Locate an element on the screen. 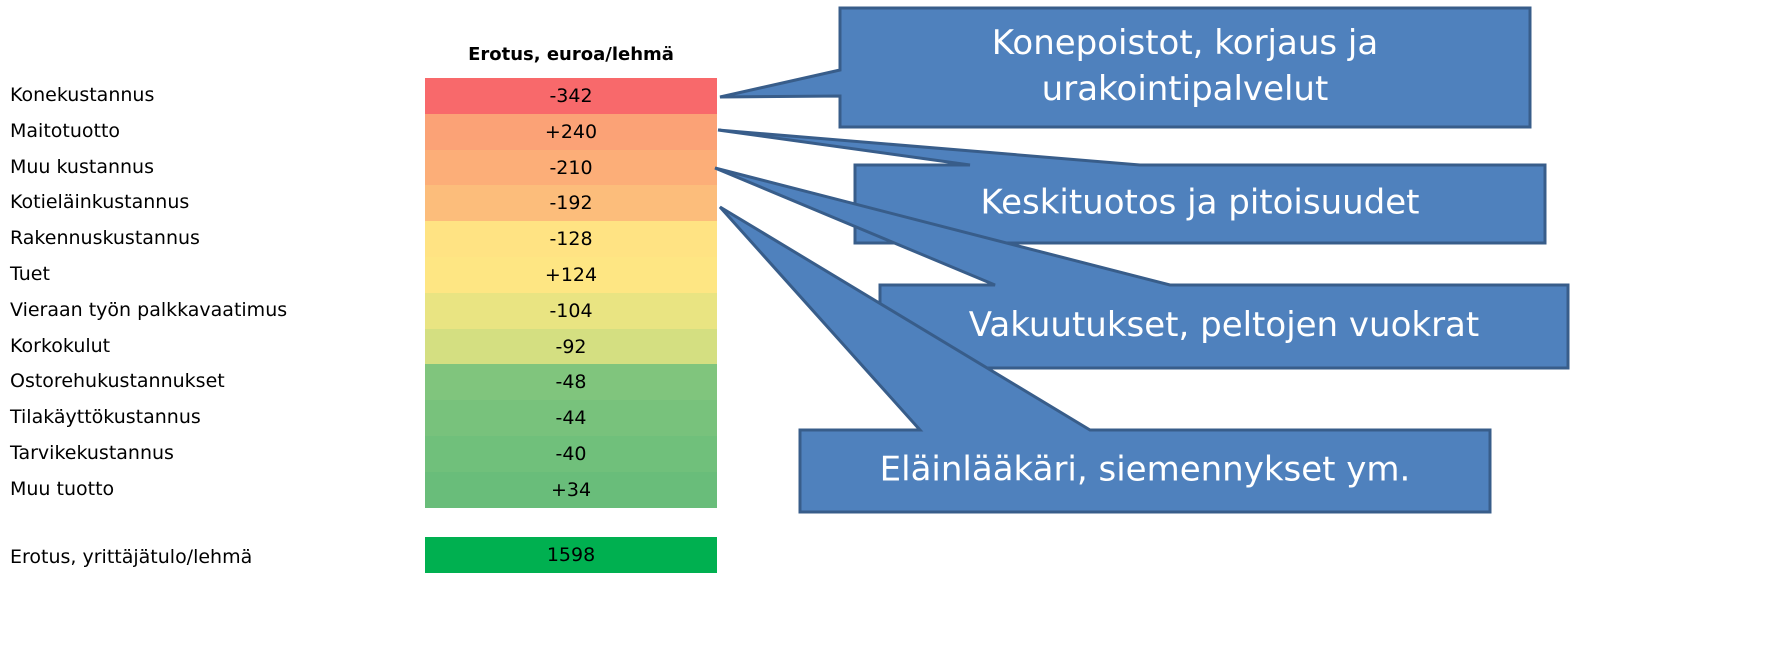 This screenshot has width=1790, height=652. row-label: Maitotuotto is located at coordinates (65, 130).